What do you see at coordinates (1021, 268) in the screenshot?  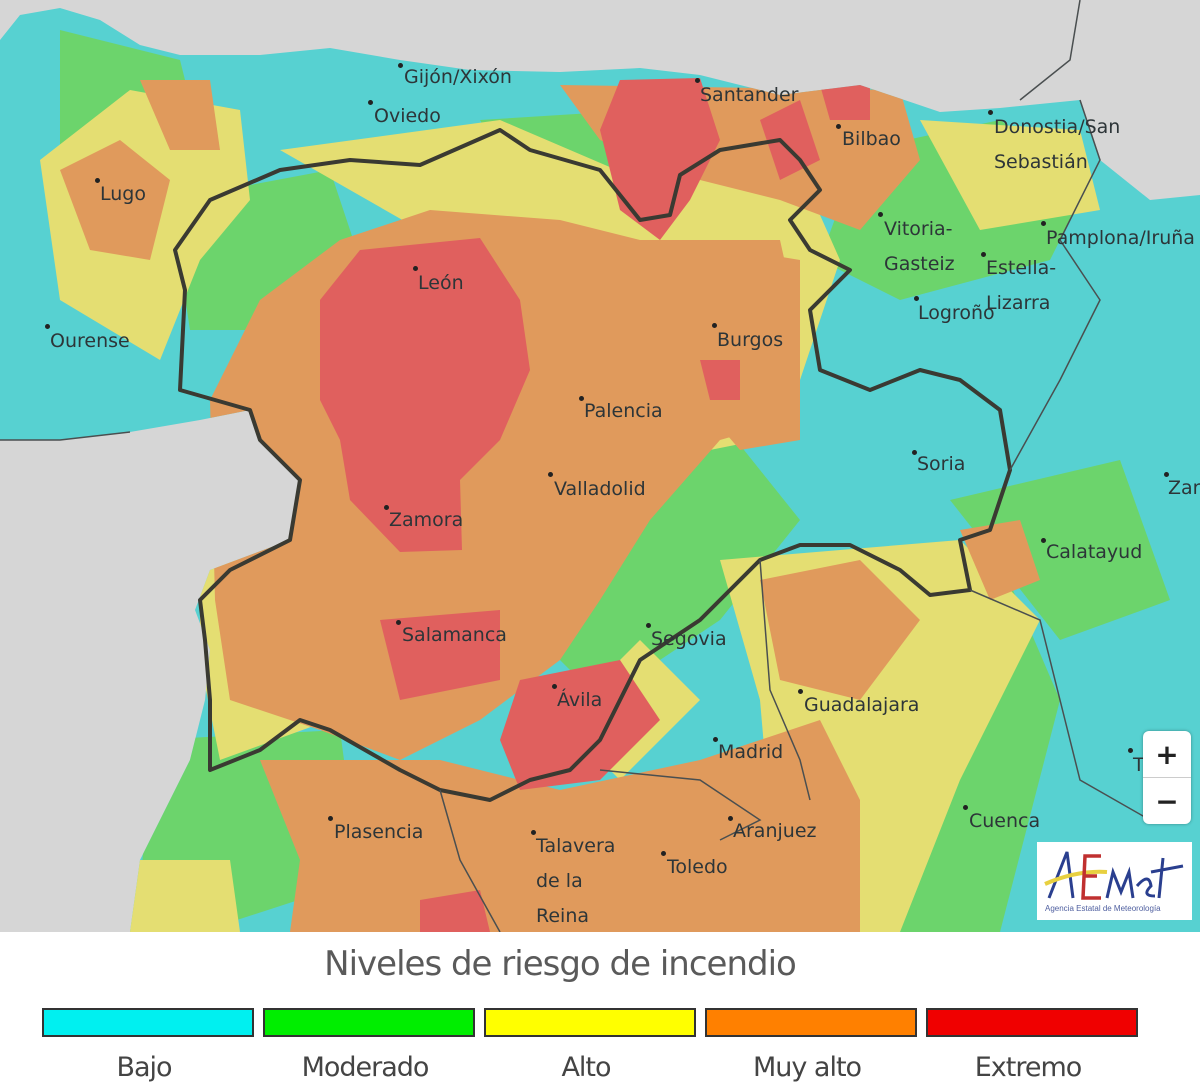 I see `label-line: Estella-` at bounding box center [1021, 268].